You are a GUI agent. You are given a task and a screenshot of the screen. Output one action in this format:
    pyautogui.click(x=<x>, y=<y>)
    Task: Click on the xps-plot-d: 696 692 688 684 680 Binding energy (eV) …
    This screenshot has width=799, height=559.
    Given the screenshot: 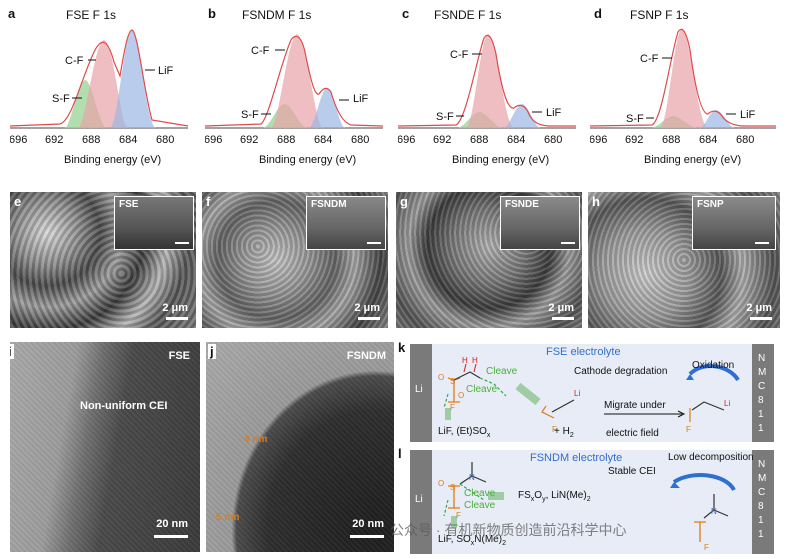 What is the action you would take?
    pyautogui.click(x=683, y=97)
    